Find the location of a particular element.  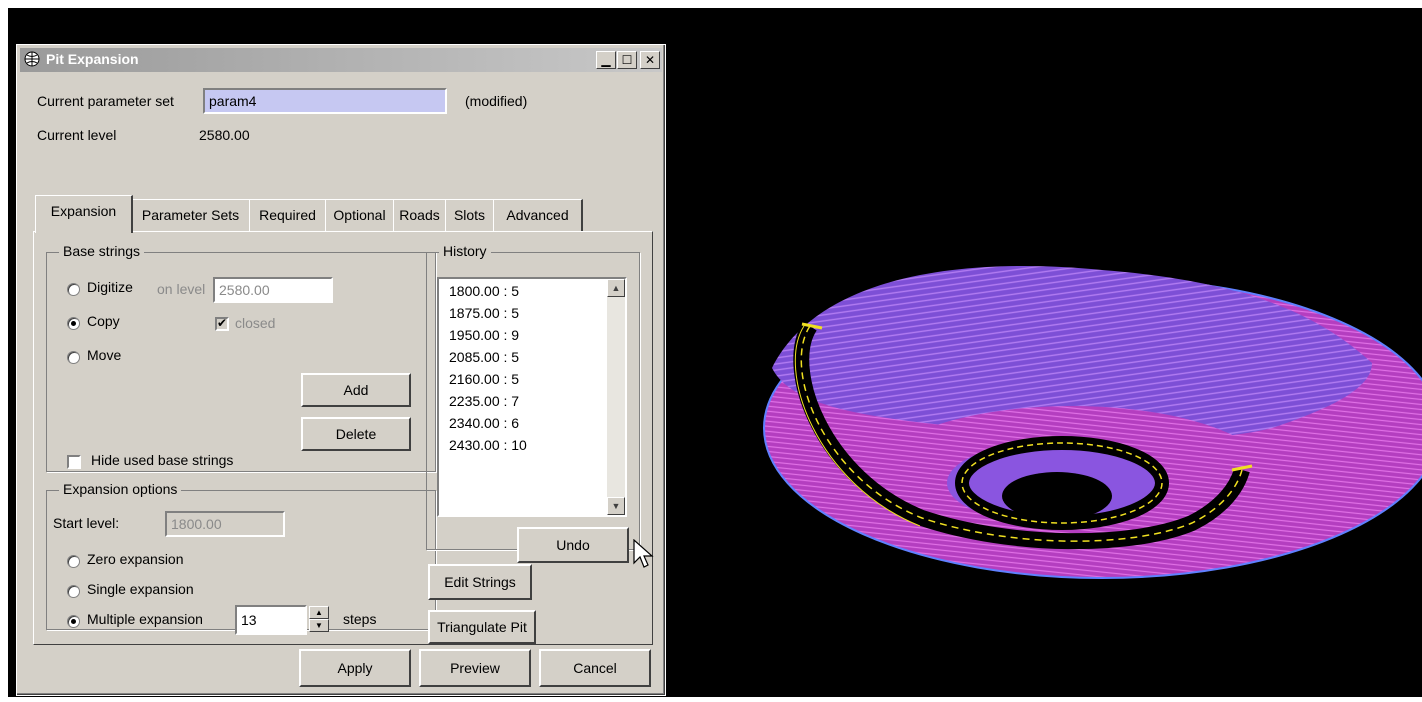

road-end-marker is located at coordinates (1242, 468).